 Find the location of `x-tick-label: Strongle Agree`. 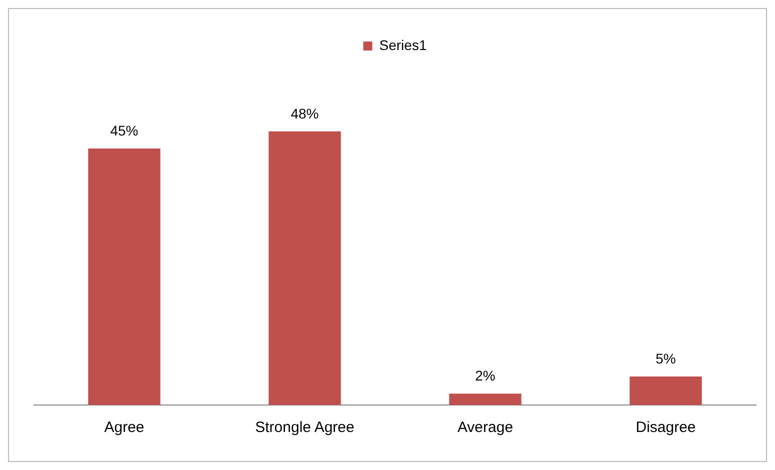

x-tick-label: Strongle Agree is located at coordinates (304, 427).